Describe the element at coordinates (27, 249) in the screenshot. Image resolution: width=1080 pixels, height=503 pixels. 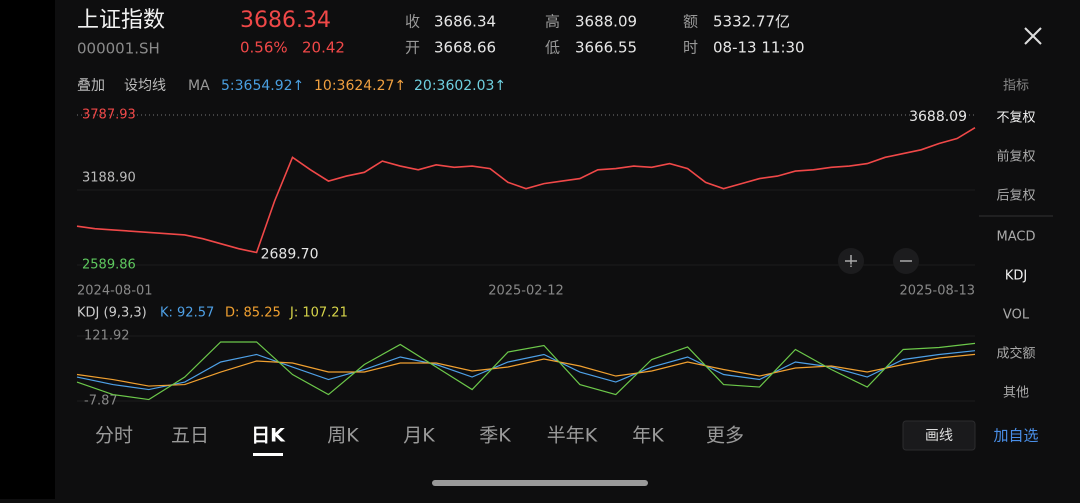
I see `left-edge` at that location.